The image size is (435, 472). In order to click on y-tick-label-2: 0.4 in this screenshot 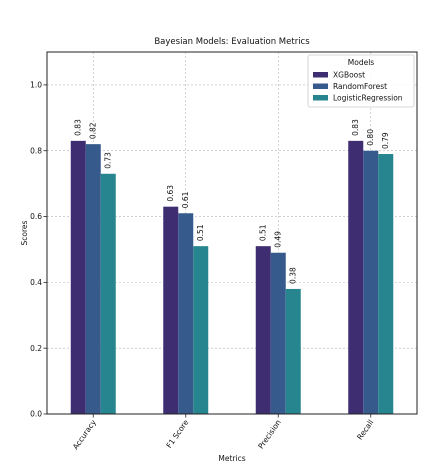, I will do `click(36, 282)`.